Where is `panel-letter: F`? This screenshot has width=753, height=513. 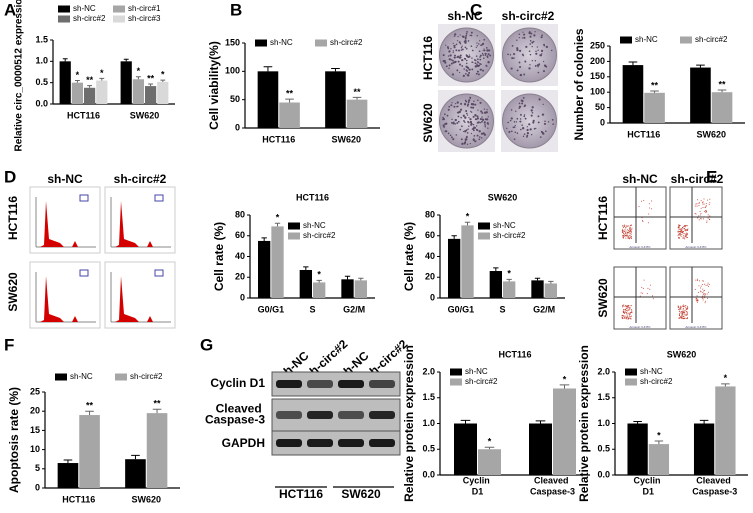 panel-letter: F is located at coordinates (9, 344).